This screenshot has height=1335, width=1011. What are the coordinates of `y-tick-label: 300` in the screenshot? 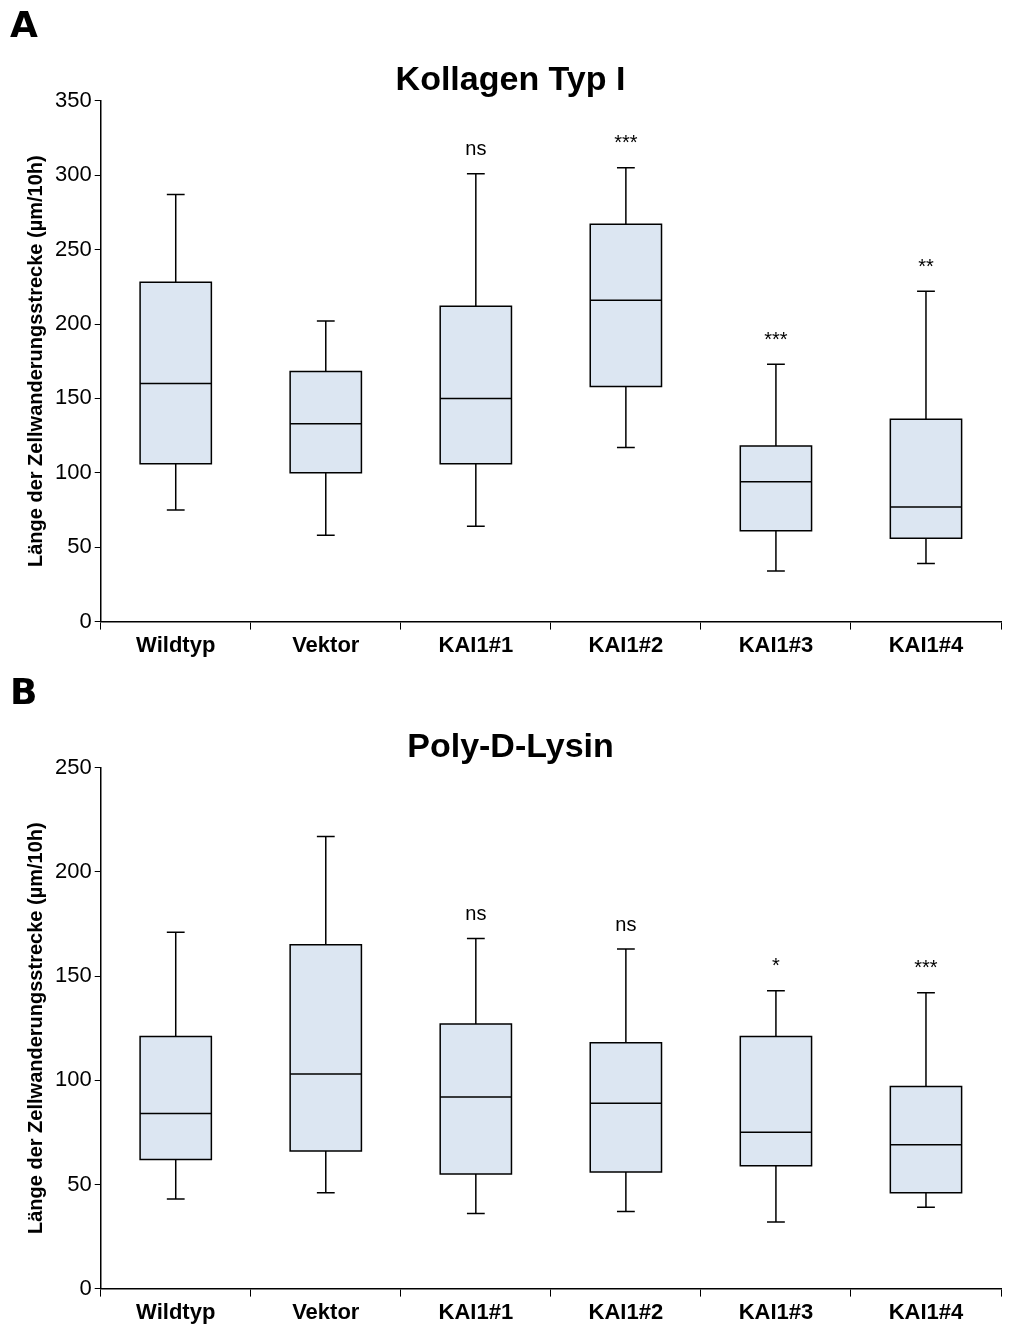 It's located at (73, 174).